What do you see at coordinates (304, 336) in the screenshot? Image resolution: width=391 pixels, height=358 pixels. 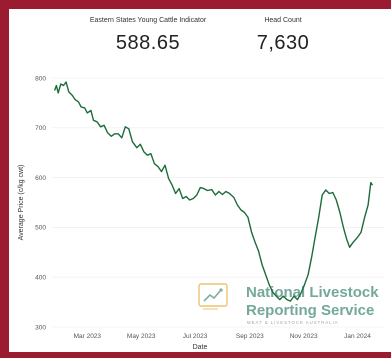 I see `x-tick-label: Nov 2023` at bounding box center [304, 336].